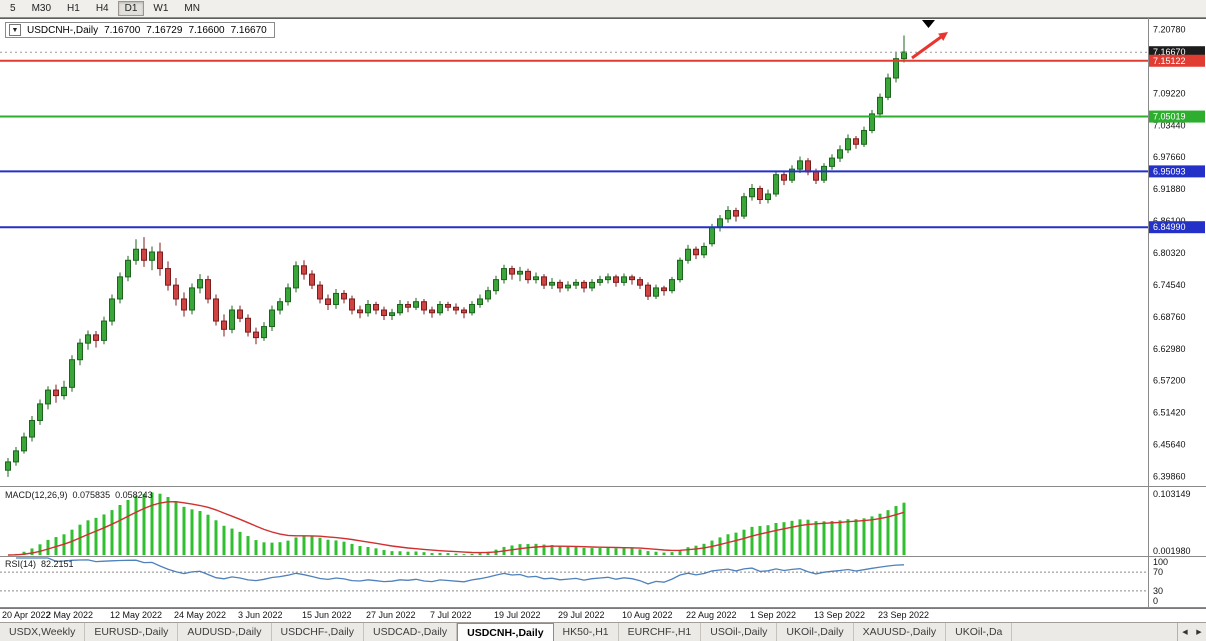  Describe the element at coordinates (1169, 125) in the screenshot. I see `price-axis-label: 7.03440` at that location.